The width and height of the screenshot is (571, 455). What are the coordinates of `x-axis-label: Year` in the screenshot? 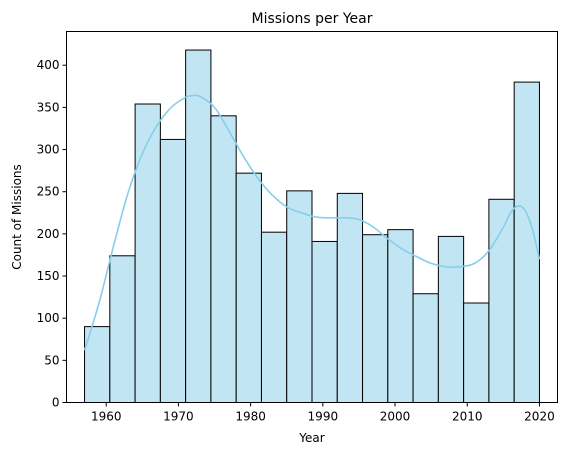 It's located at (311, 438).